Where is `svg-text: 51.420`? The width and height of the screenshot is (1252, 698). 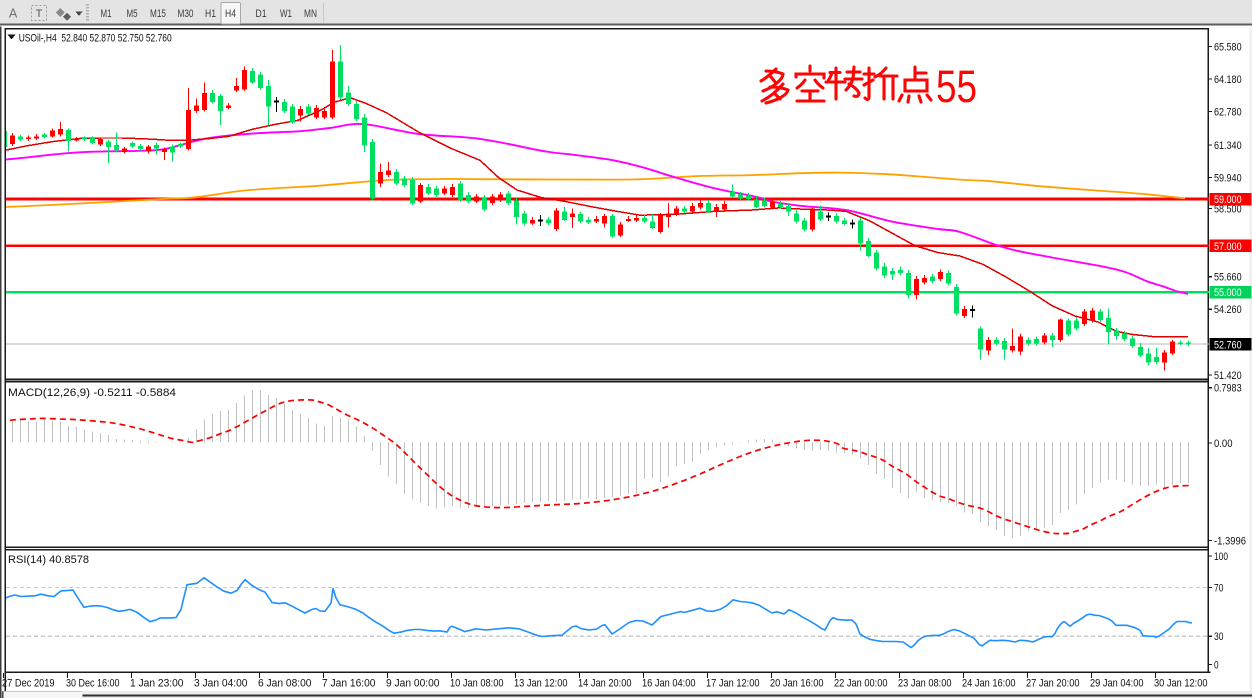
svg-text: 51.420 is located at coordinates (1228, 376).